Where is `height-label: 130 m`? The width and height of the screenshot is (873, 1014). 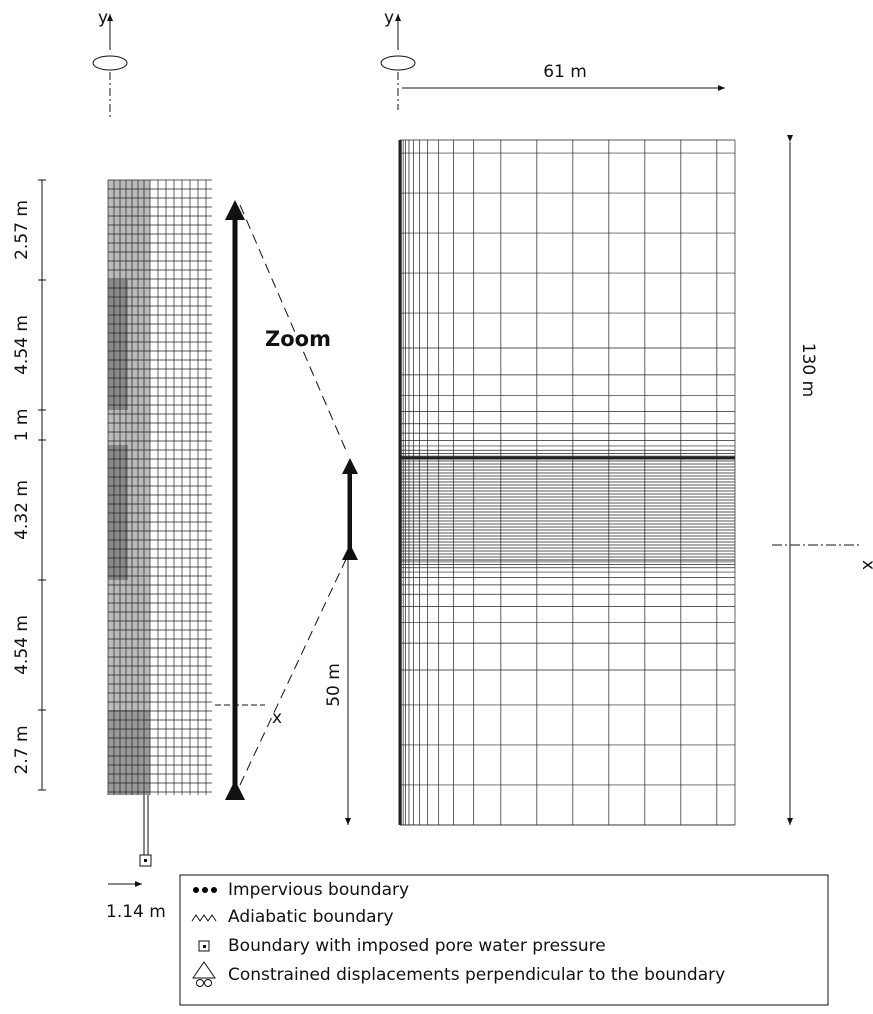
height-label: 130 m is located at coordinates (808, 370).